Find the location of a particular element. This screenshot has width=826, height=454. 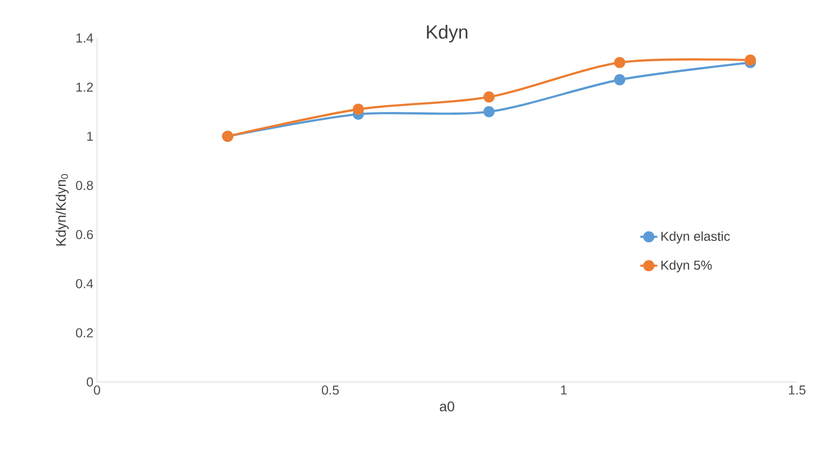

x-axis-title: a0 is located at coordinates (447, 407).